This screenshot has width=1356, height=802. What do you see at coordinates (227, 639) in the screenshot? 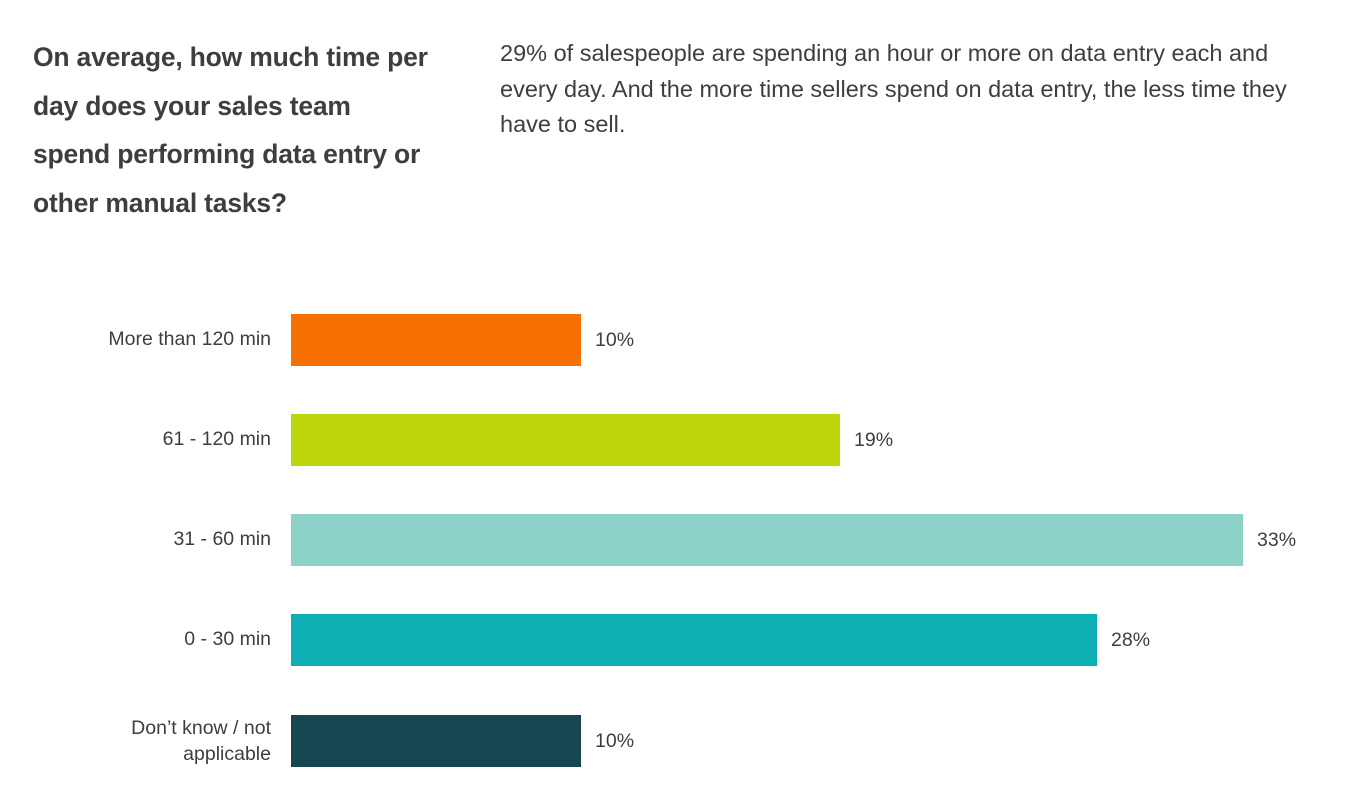
I see `bar-category-label: 0 - 30 min` at bounding box center [227, 639].